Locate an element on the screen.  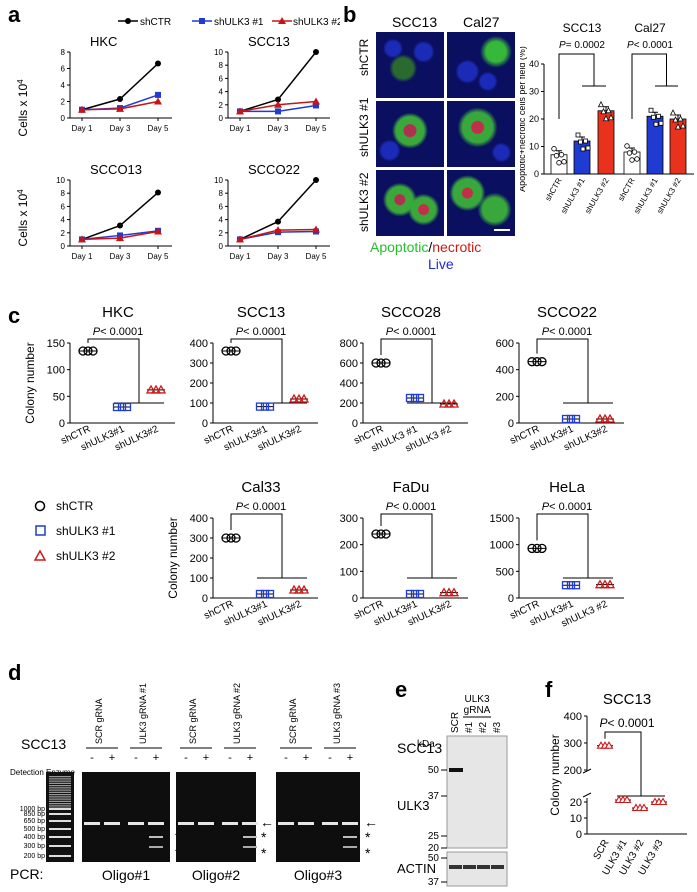
x-tick-label: shCTR is located at coordinates (626, 189).